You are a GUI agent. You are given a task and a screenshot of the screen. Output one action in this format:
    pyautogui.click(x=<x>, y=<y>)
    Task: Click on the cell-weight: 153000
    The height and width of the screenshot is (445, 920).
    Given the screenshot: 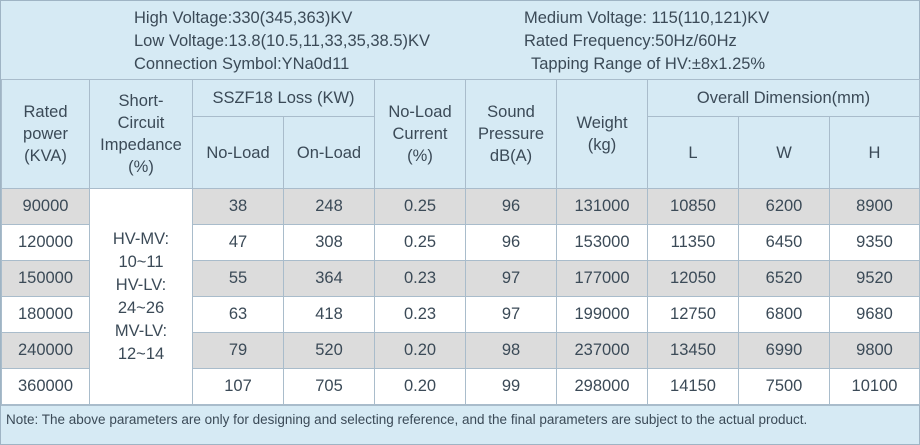 What is the action you would take?
    pyautogui.click(x=602, y=242)
    